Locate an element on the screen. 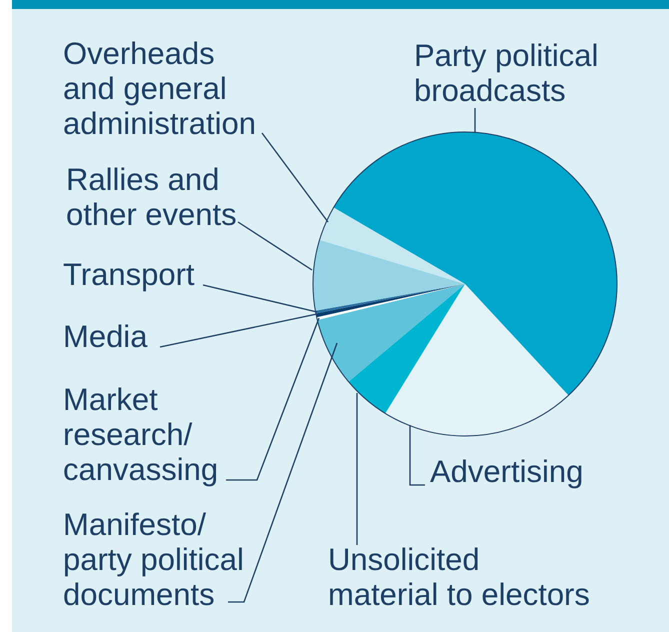  slice-label: Transport is located at coordinates (129, 274).